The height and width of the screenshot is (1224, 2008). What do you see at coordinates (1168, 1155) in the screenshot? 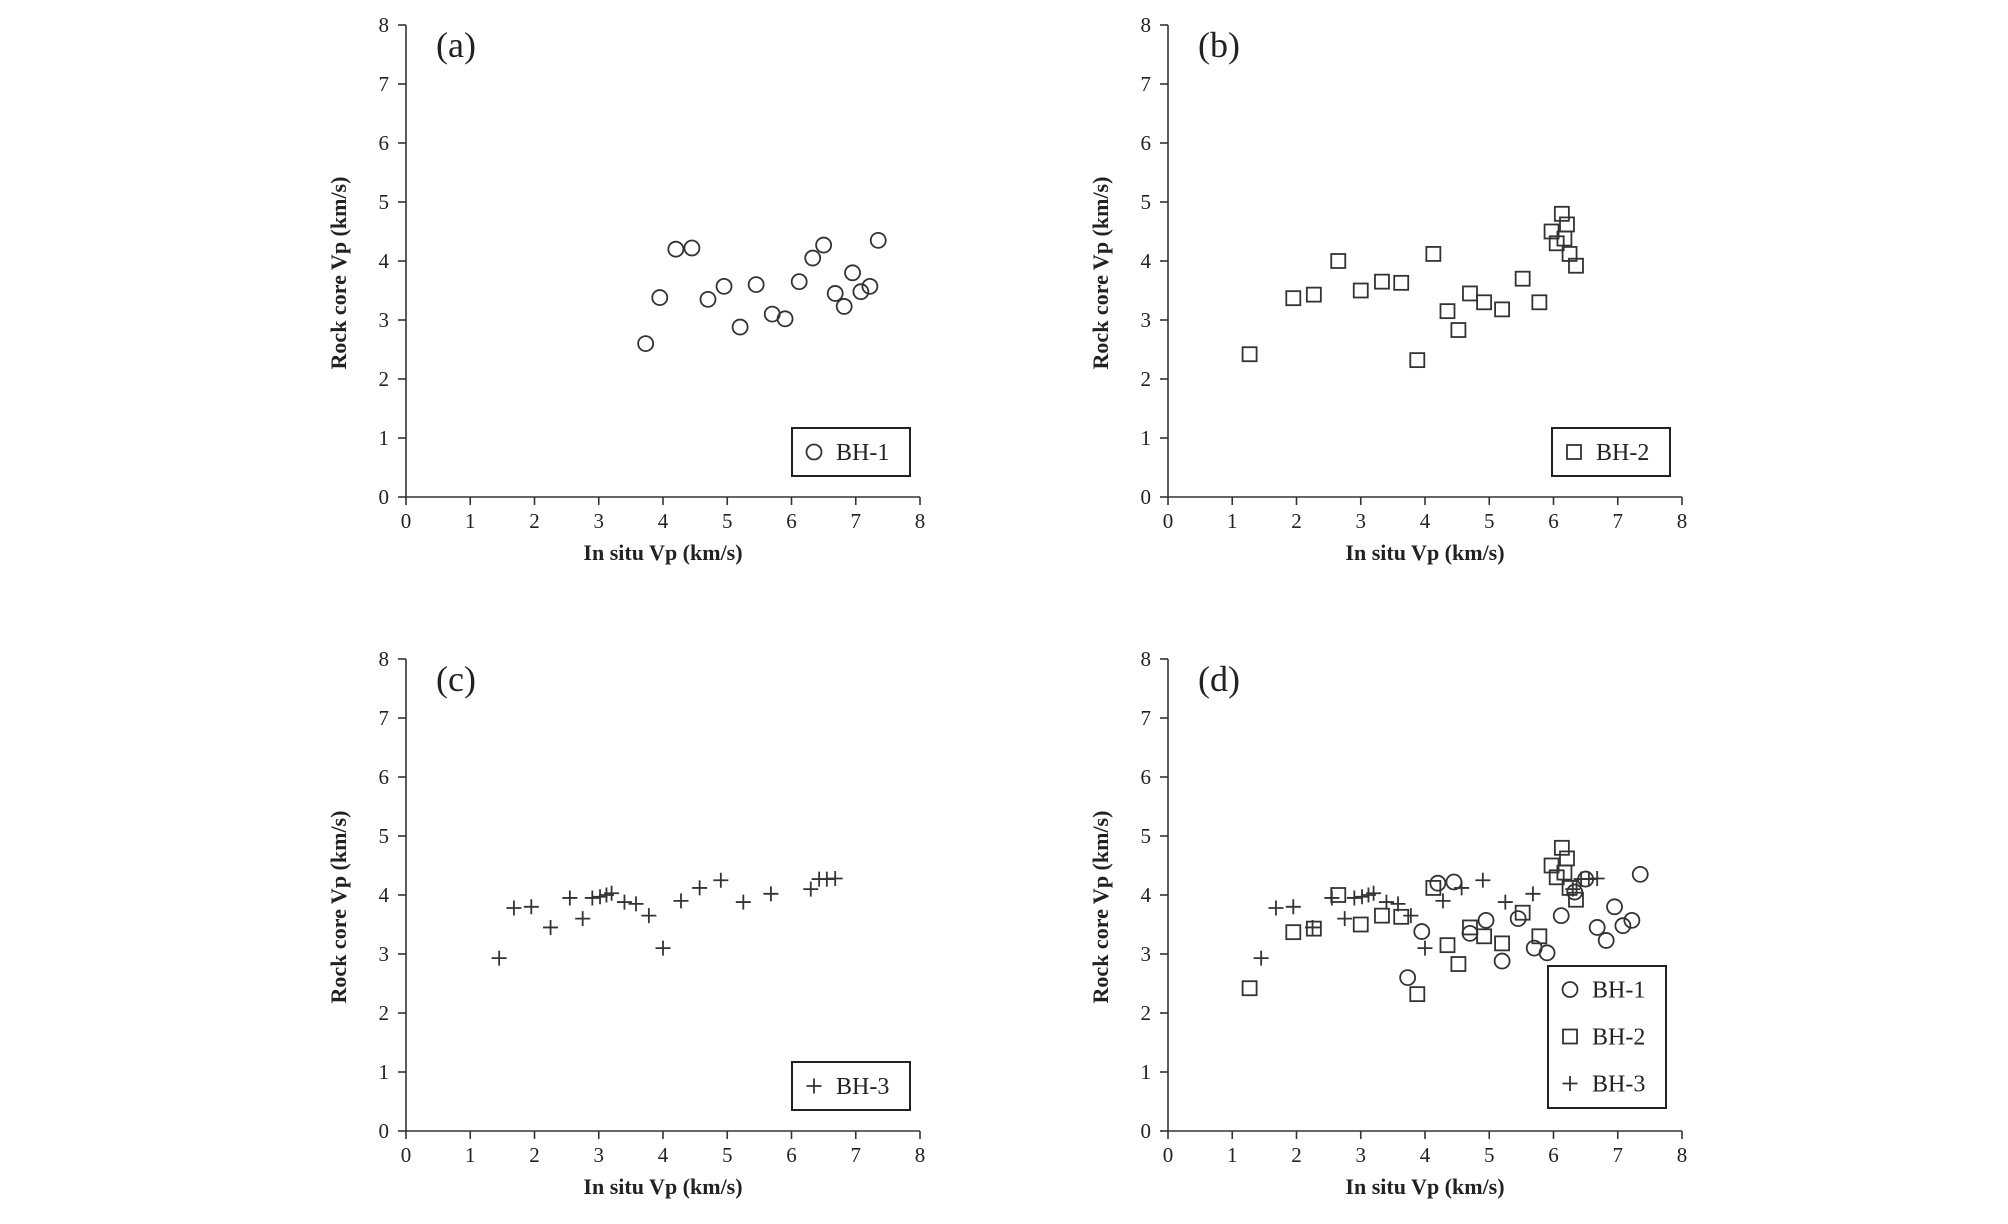
I see `x-tick-label: 0` at bounding box center [1168, 1155].